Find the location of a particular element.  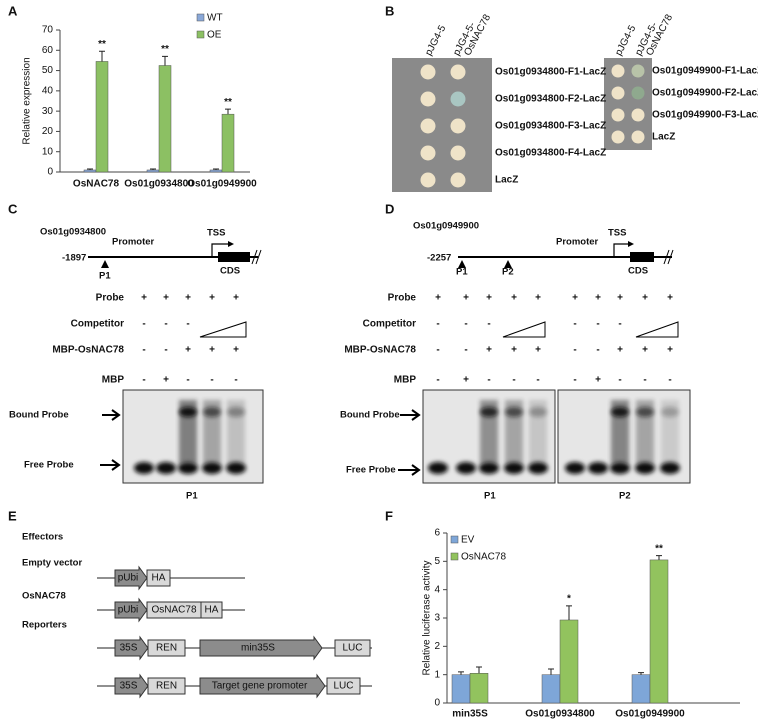

row-label: Os01g0949900-F2-LacZ is located at coordinates (705, 93).